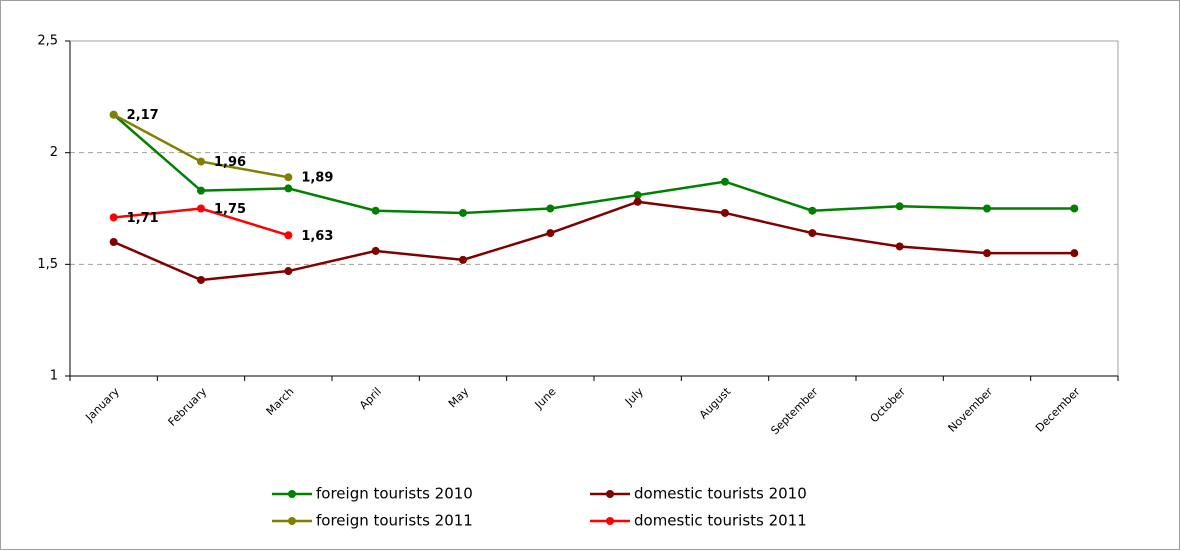 The image size is (1181, 551). I want to click on legend-label: foreign tourists 2010, so click(394, 494).